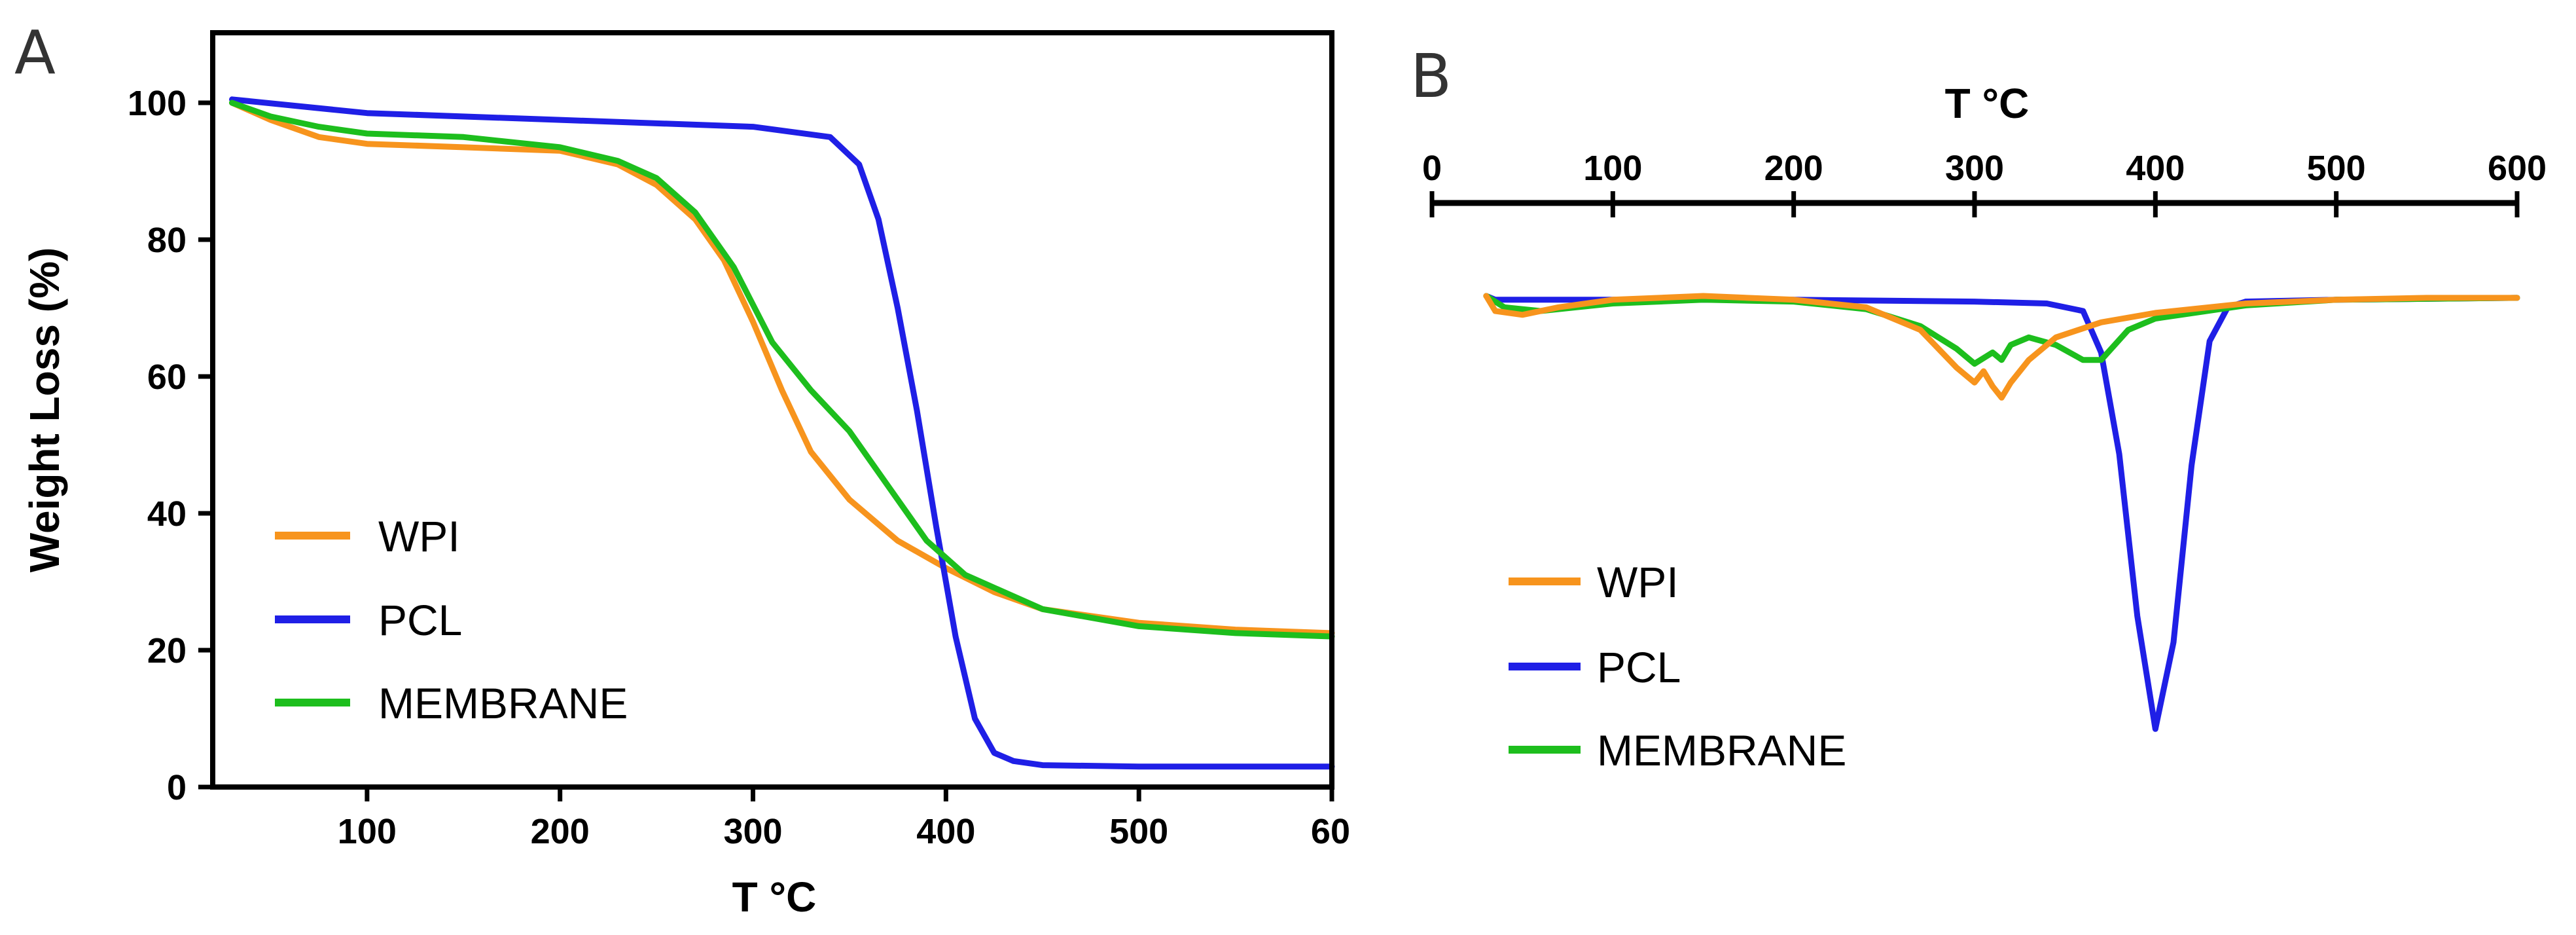 The width and height of the screenshot is (2576, 935). What do you see at coordinates (1974, 169) in the screenshot?
I see `panel-b-x-tick-label: 300` at bounding box center [1974, 169].